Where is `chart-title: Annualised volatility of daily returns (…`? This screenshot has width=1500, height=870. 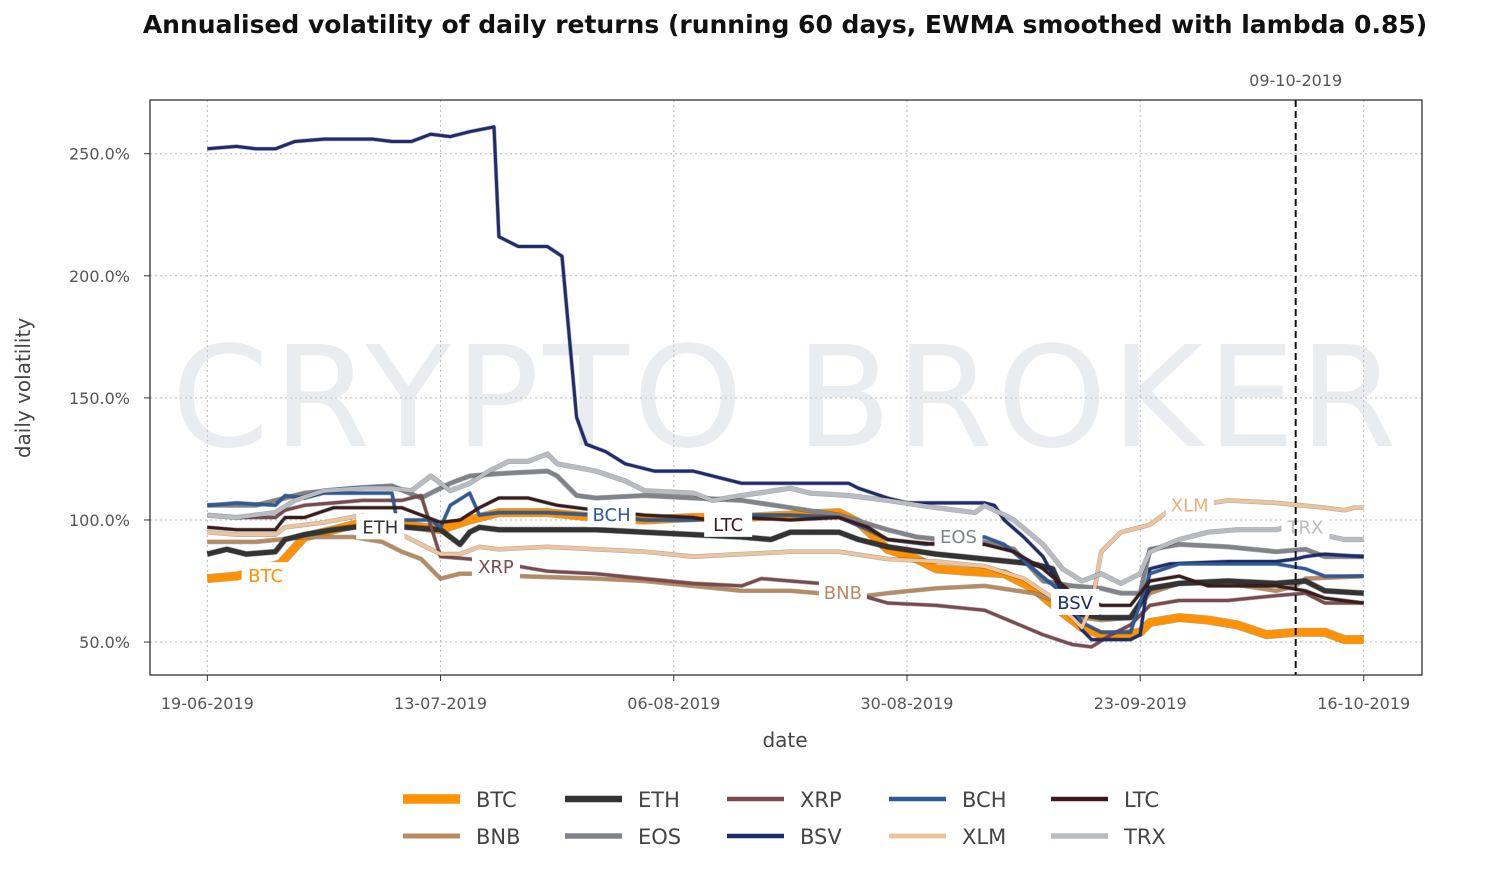
chart-title: Annualised volatility of daily returns (… is located at coordinates (785, 24).